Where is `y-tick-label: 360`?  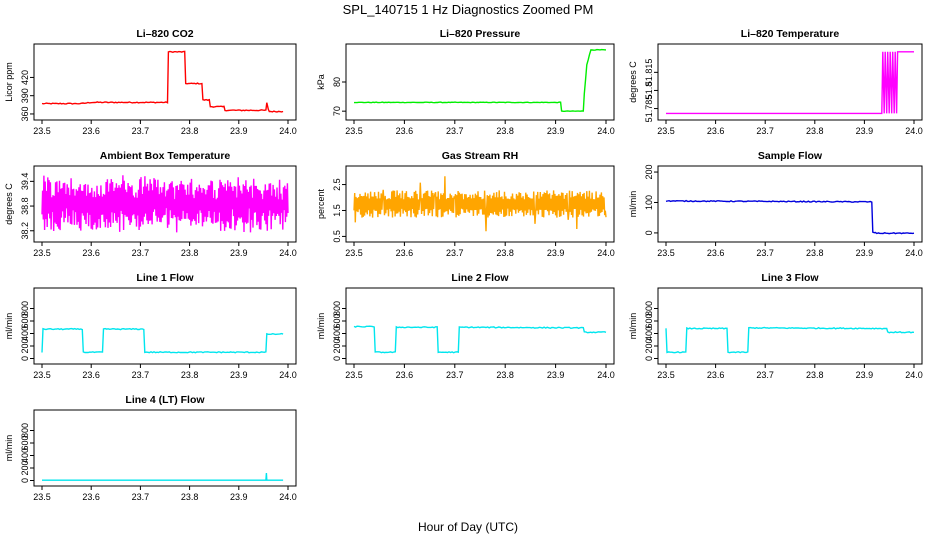 y-tick-label: 360 is located at coordinates (25, 113).